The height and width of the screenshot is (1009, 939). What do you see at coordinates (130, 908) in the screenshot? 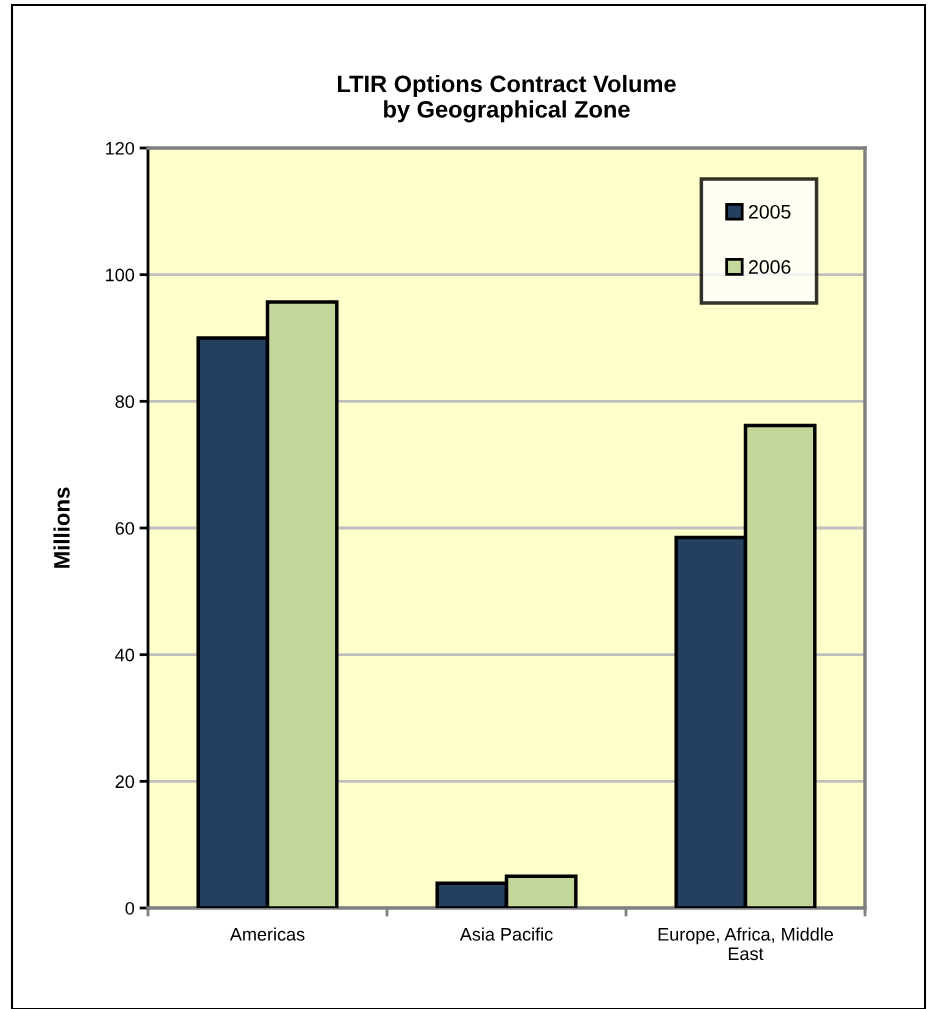
I see `y-tick-label: 0` at bounding box center [130, 908].